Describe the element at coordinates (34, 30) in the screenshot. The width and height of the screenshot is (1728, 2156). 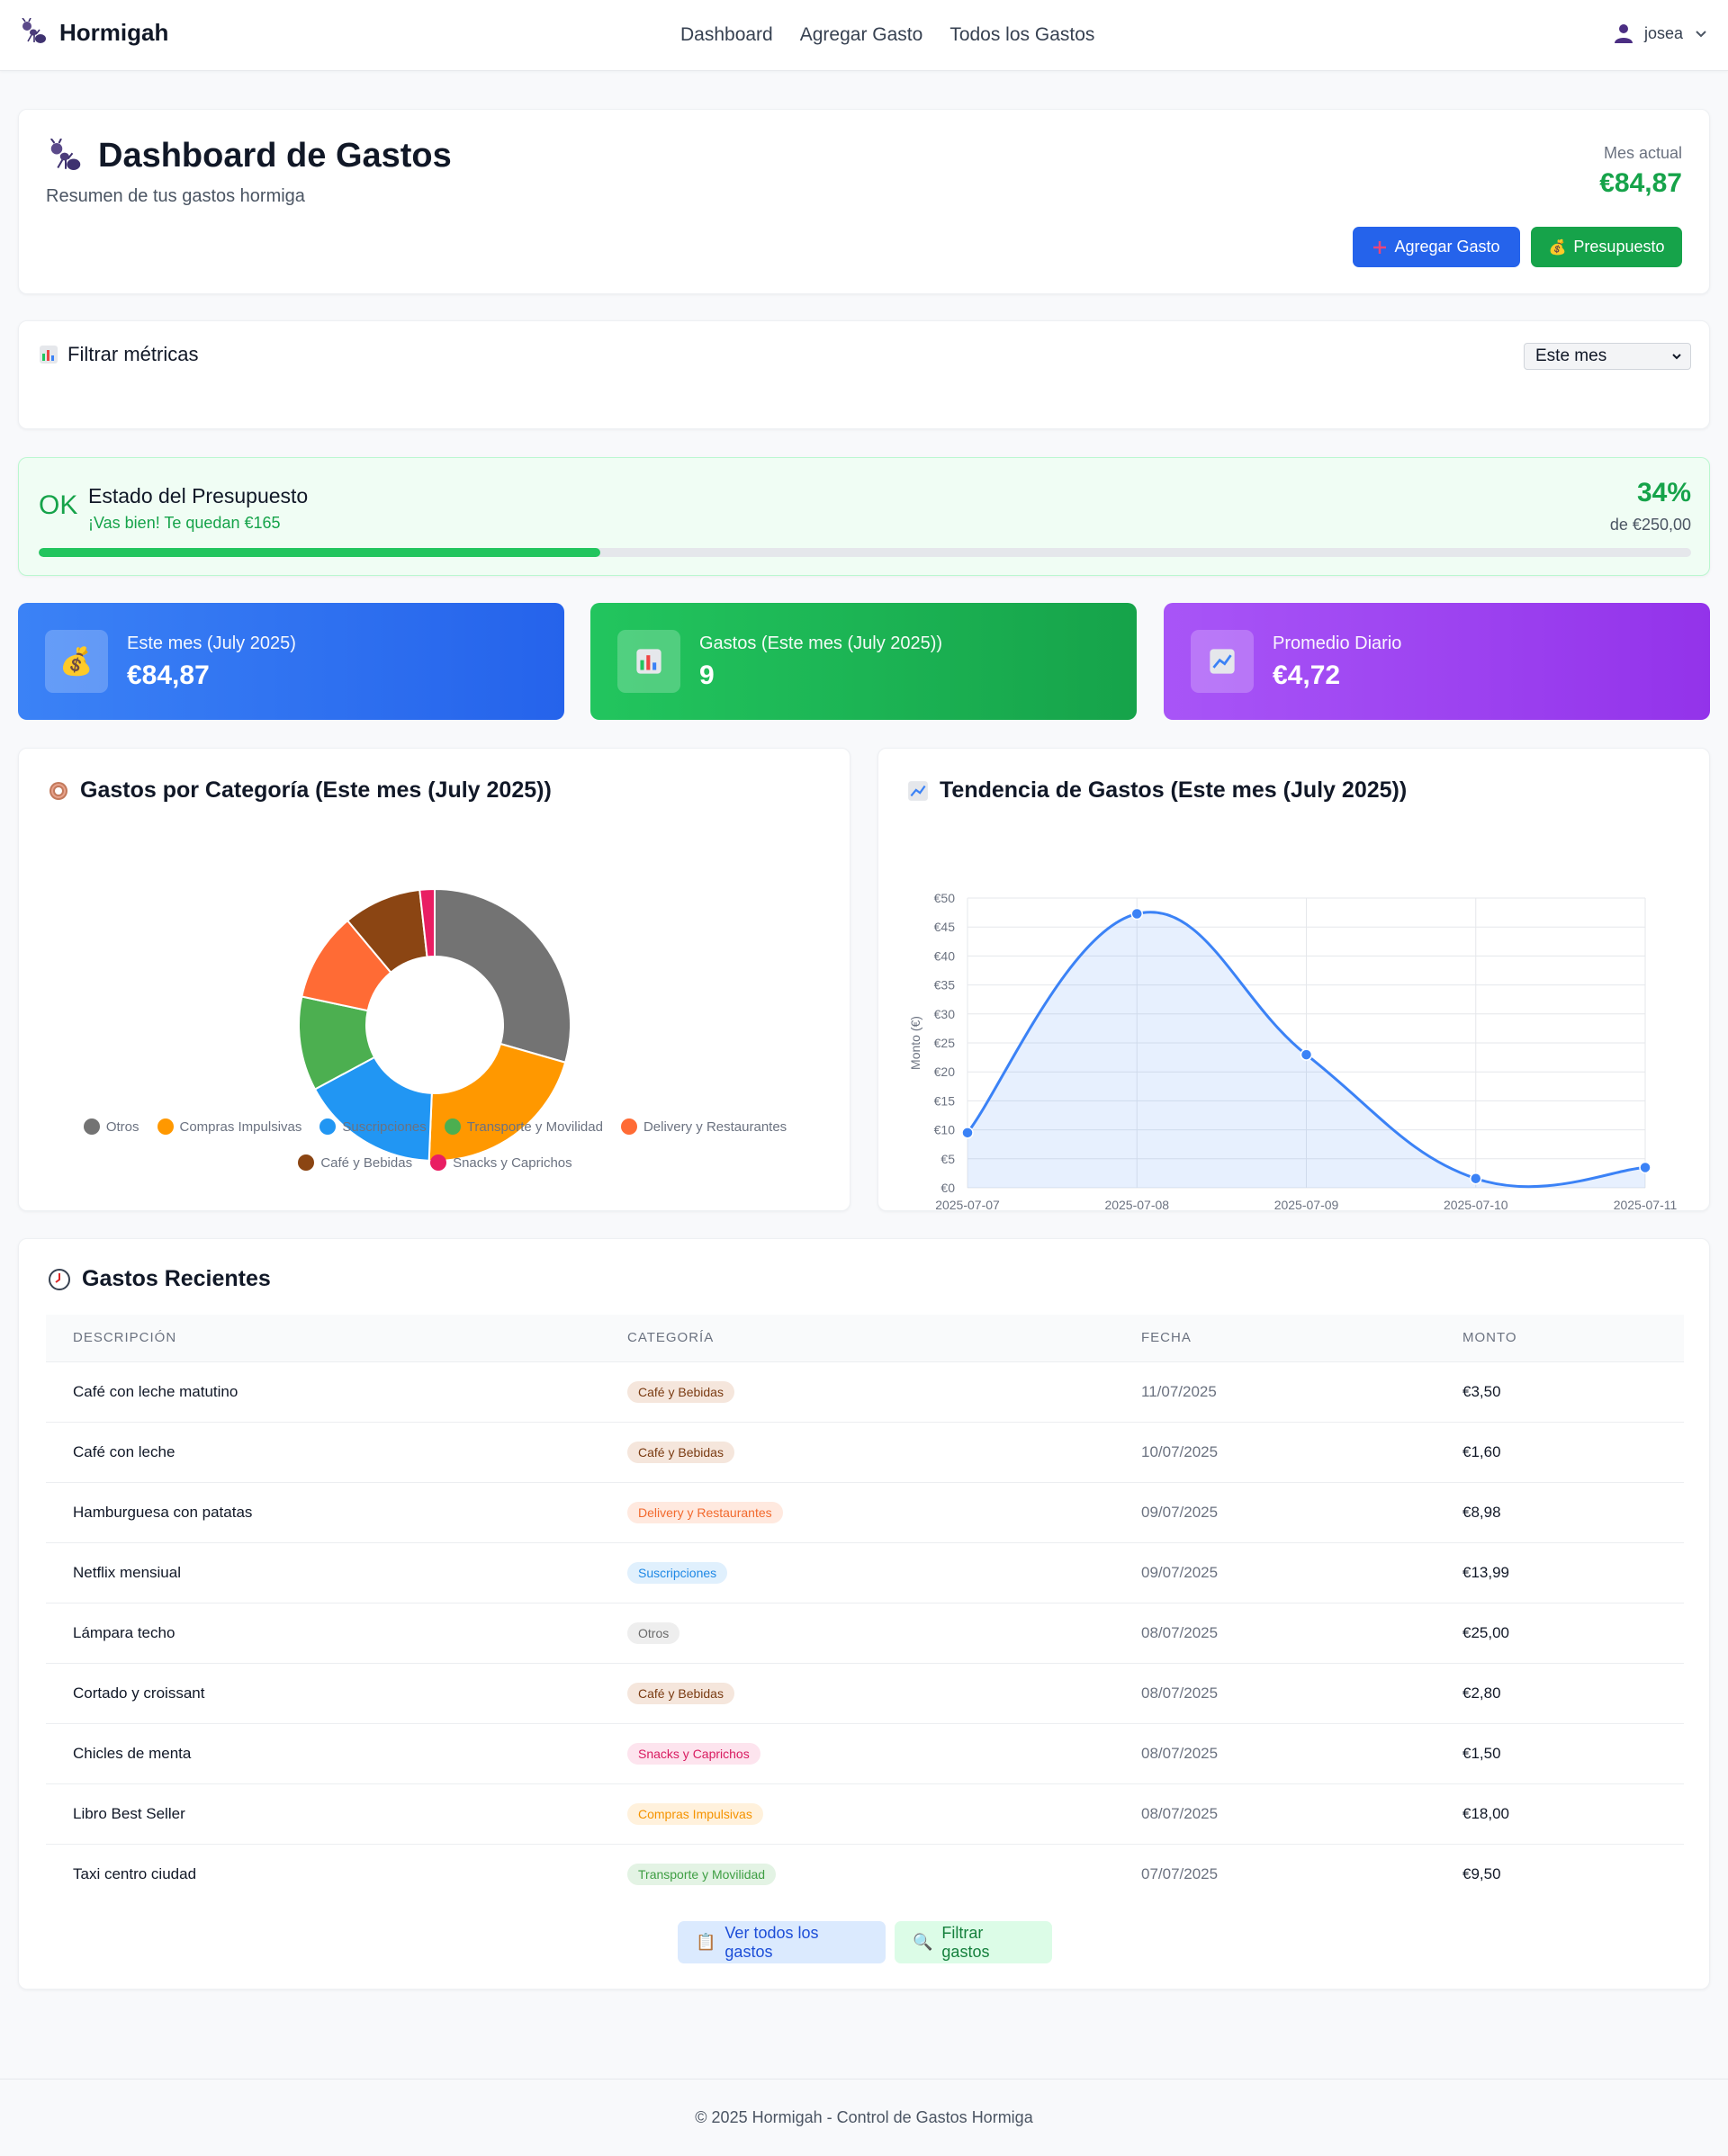
I see `ant-logo-icon` at that location.